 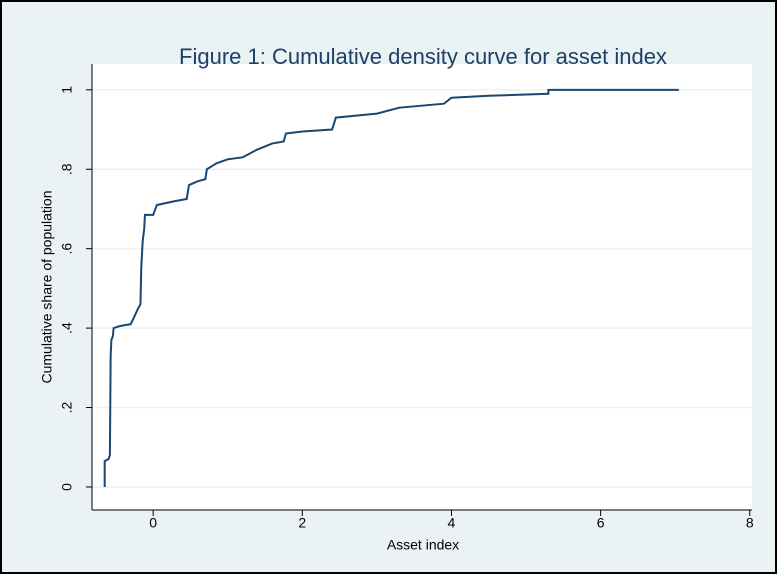 What do you see at coordinates (67, 90) in the screenshot?
I see `y-tick-label: 1` at bounding box center [67, 90].